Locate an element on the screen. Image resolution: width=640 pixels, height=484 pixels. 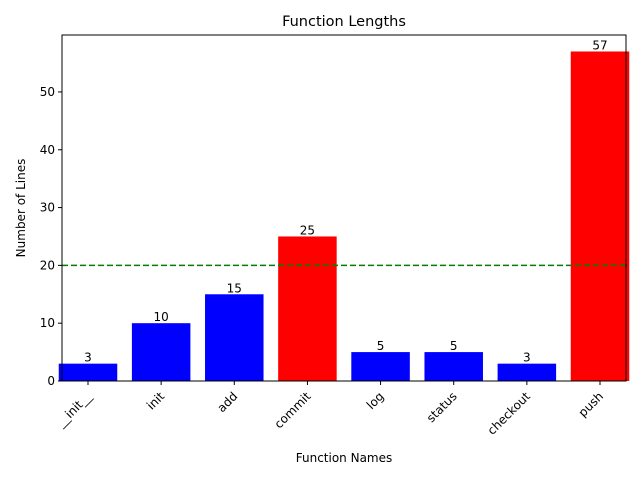
bar-add is located at coordinates (234, 337).